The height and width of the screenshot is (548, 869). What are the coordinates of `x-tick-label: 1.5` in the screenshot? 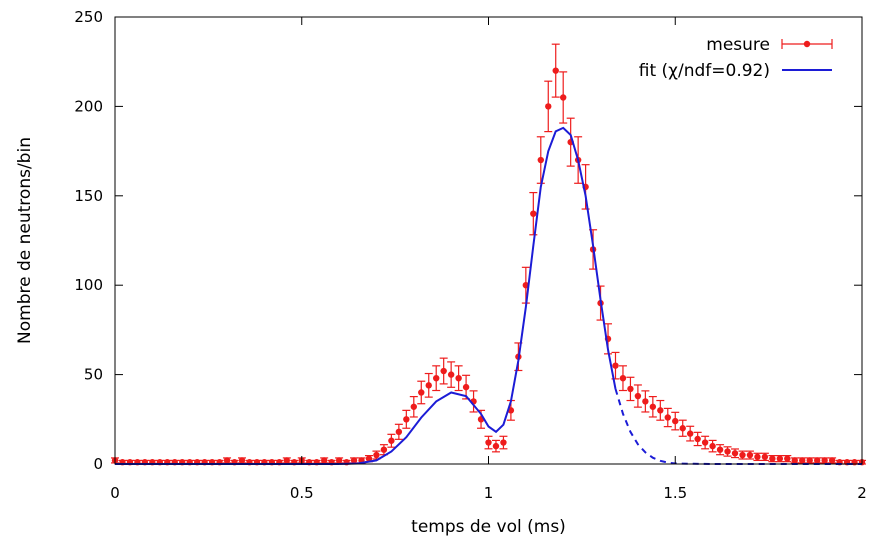 It's located at (675, 493).